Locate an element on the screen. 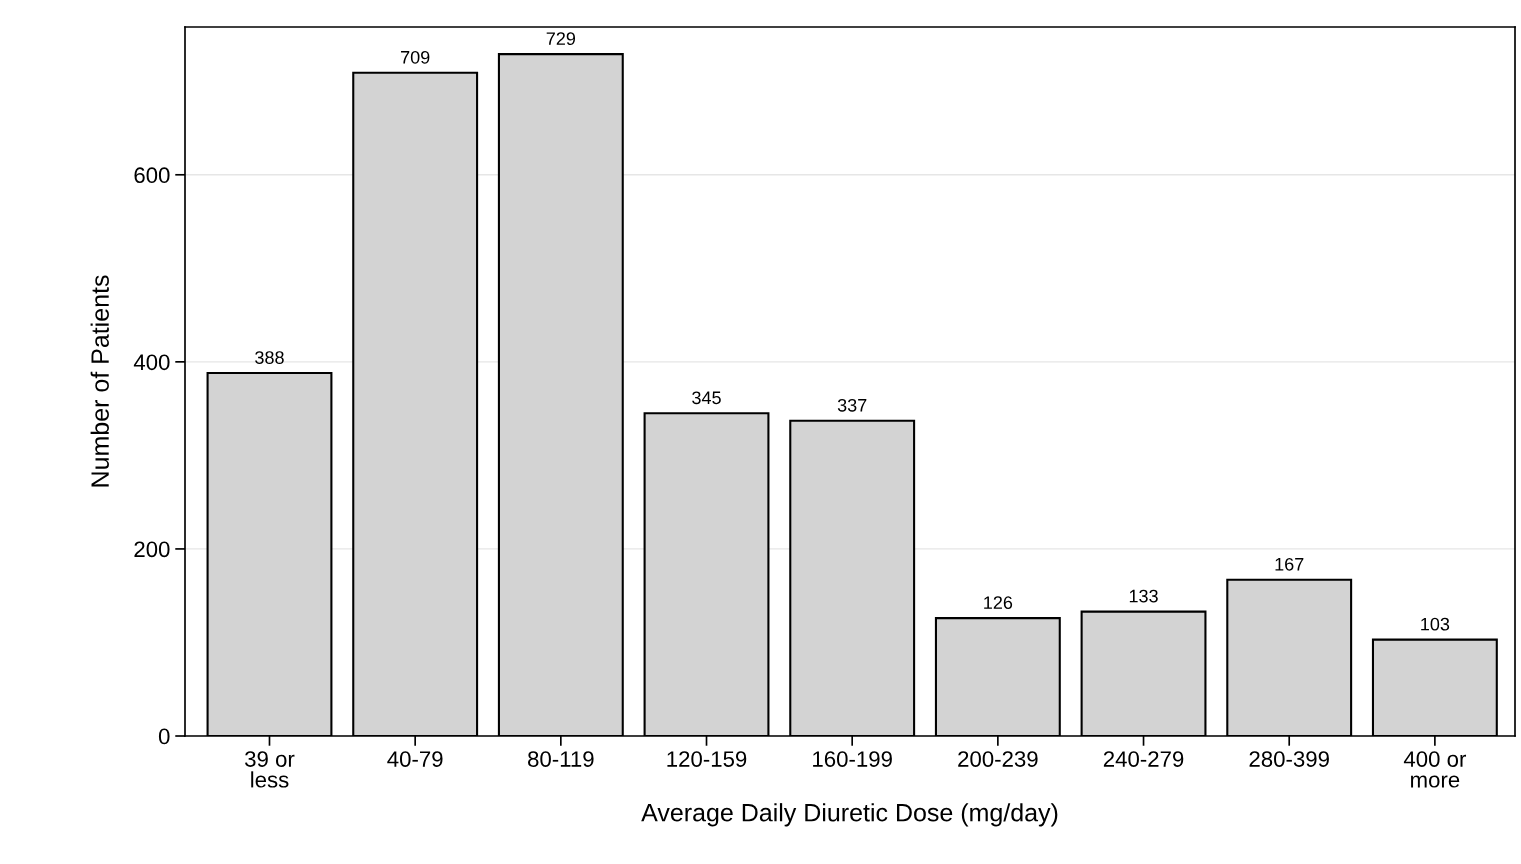  x-tick-label: 200-239 is located at coordinates (998, 759).